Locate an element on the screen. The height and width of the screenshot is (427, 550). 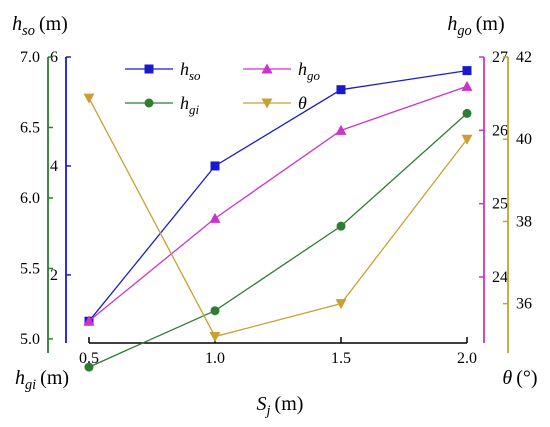
theta-axis-title: θ (°) is located at coordinates (519, 378).